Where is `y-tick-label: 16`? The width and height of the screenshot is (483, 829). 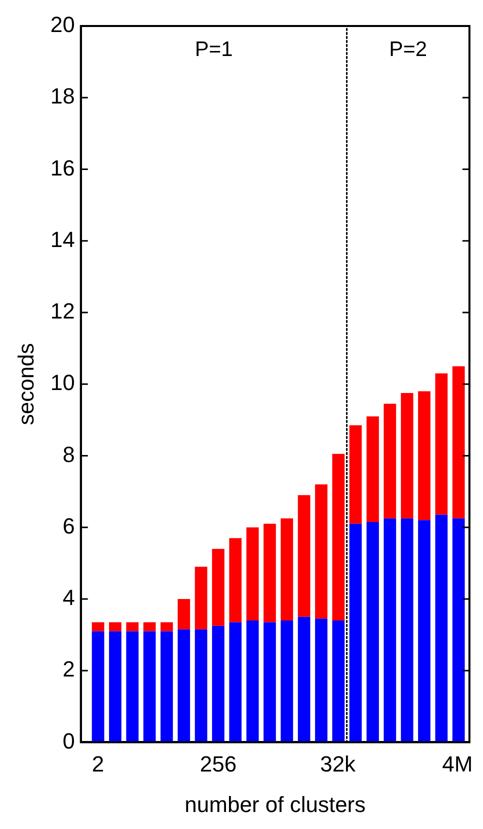
y-tick-label: 16 is located at coordinates (62, 167).